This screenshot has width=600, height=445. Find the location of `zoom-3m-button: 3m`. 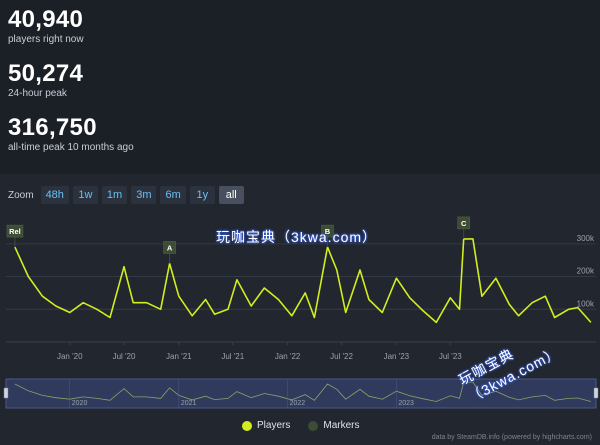

zoom-3m-button: 3m is located at coordinates (144, 195).